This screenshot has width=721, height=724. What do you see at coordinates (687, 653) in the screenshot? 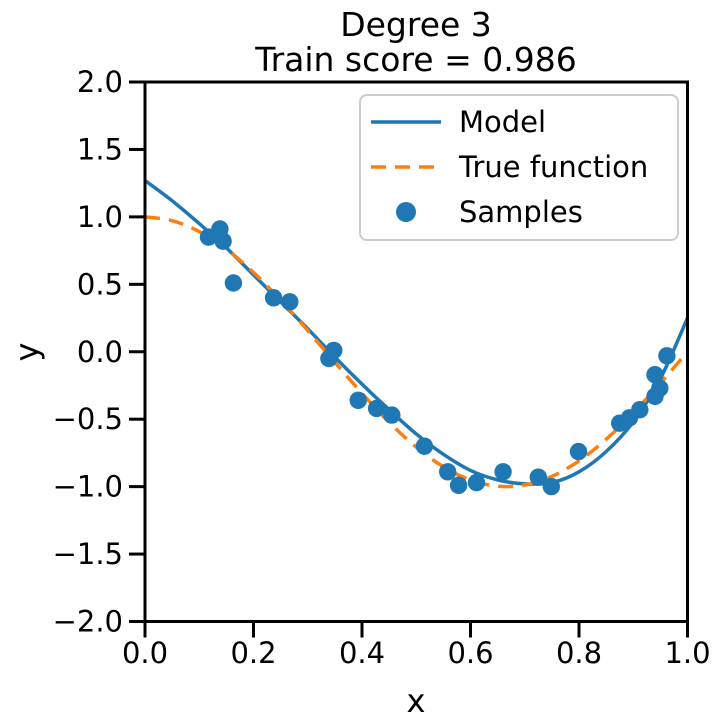
I see `x-tick-label: 1.0` at bounding box center [687, 653].